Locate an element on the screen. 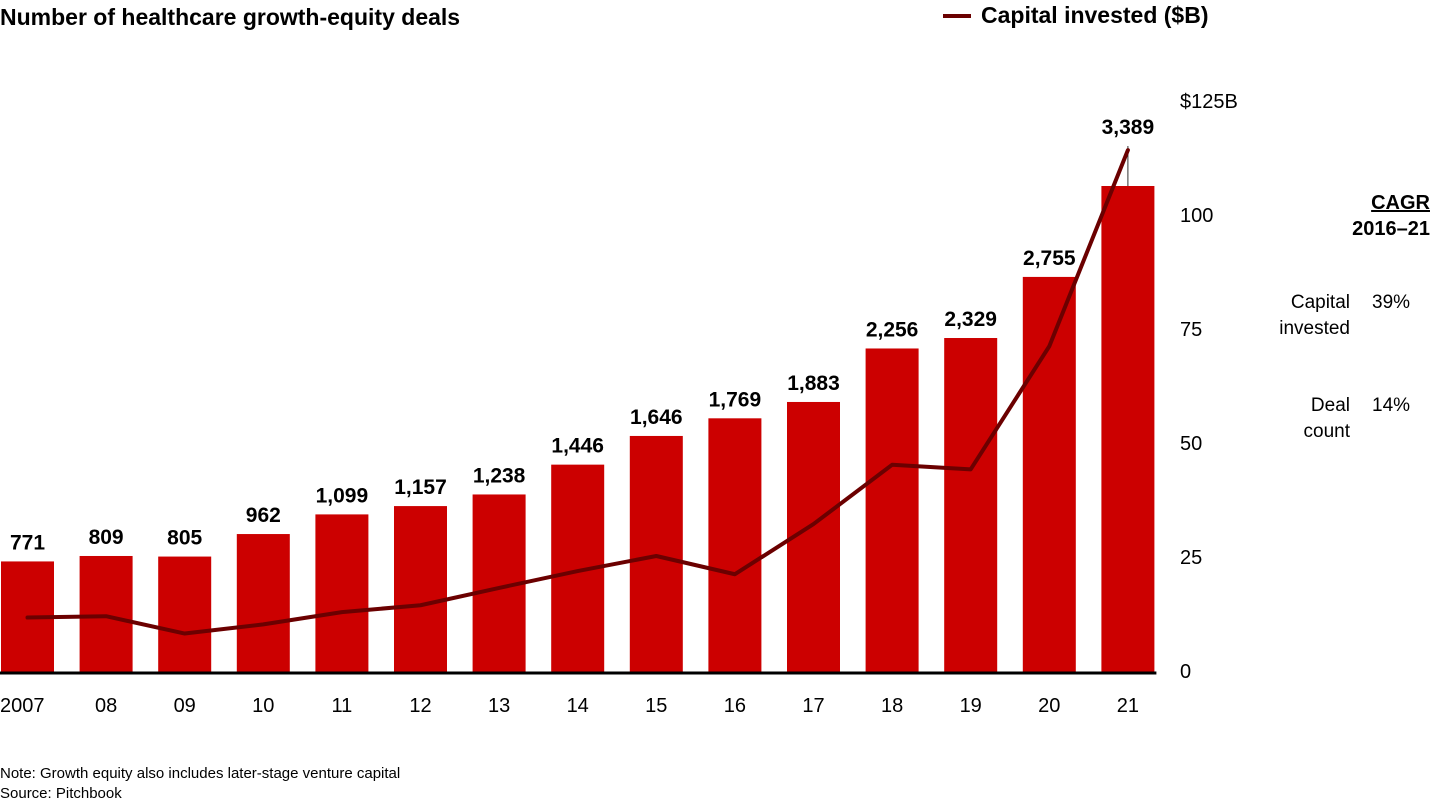 Image resolution: width=1440 pixels, height=810 pixels. x-tick-label: 17 is located at coordinates (813, 706).